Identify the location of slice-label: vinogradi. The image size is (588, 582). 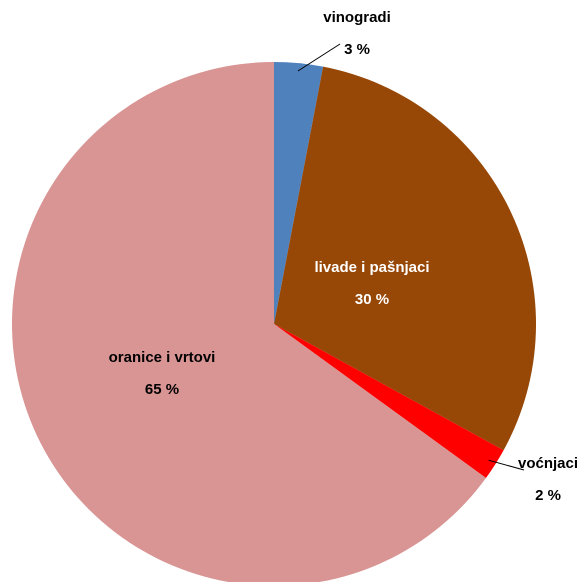
(357, 17).